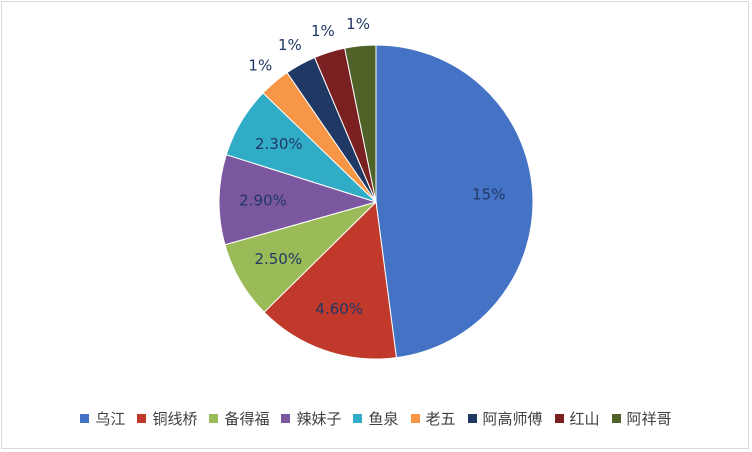  I want to click on legend-label: 阿祥哥, so click(649, 419).